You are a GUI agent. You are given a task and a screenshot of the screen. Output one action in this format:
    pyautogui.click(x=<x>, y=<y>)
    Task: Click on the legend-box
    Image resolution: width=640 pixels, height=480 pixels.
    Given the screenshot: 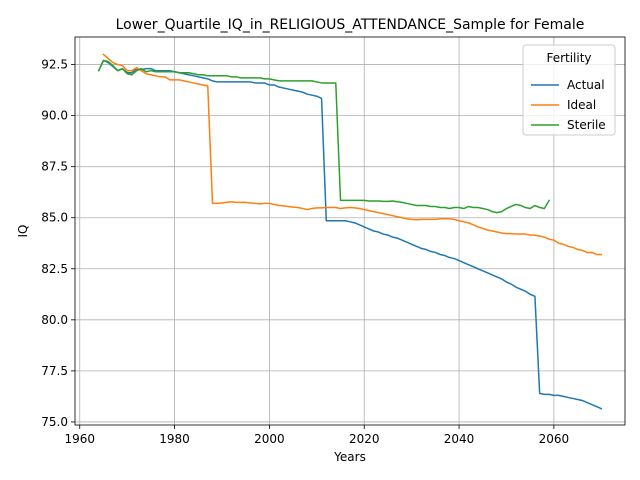 What is the action you would take?
    pyautogui.click(x=569, y=90)
    